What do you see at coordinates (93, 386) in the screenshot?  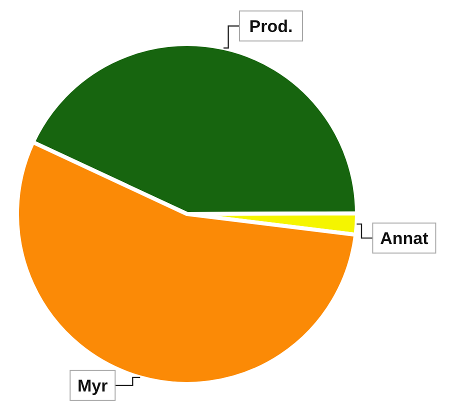 I see `slice-label: Myr` at bounding box center [93, 386].